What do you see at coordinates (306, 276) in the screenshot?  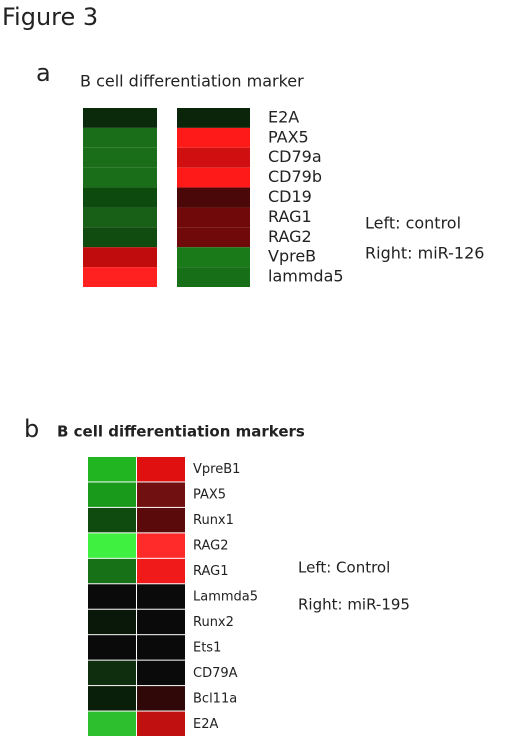 I see `row-label: lammda5` at bounding box center [306, 276].